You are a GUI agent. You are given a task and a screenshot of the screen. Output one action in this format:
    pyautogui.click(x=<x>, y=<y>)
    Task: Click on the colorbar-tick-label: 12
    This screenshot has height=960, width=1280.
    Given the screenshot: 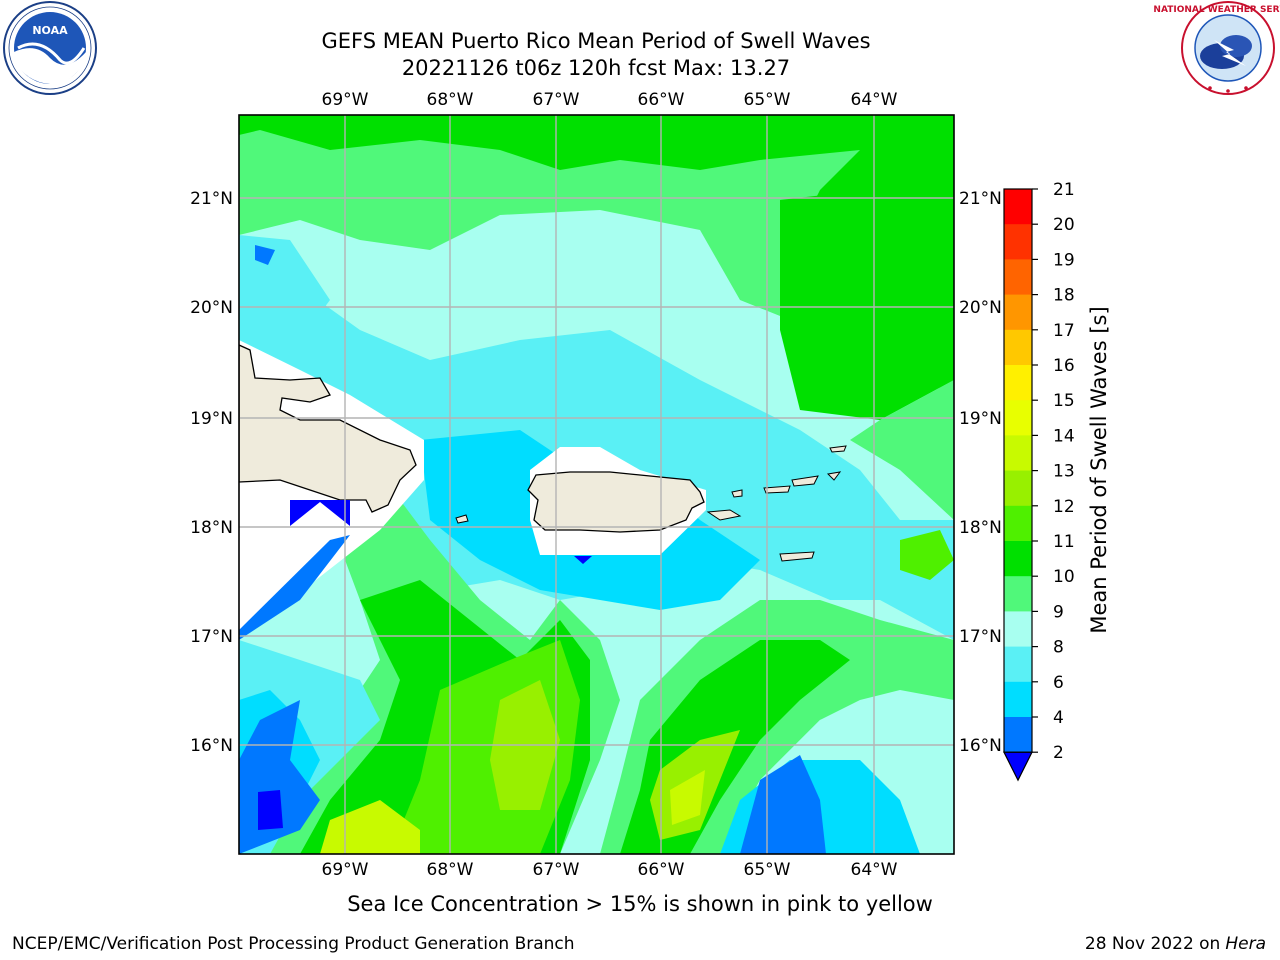 What is the action you would take?
    pyautogui.click(x=1064, y=507)
    